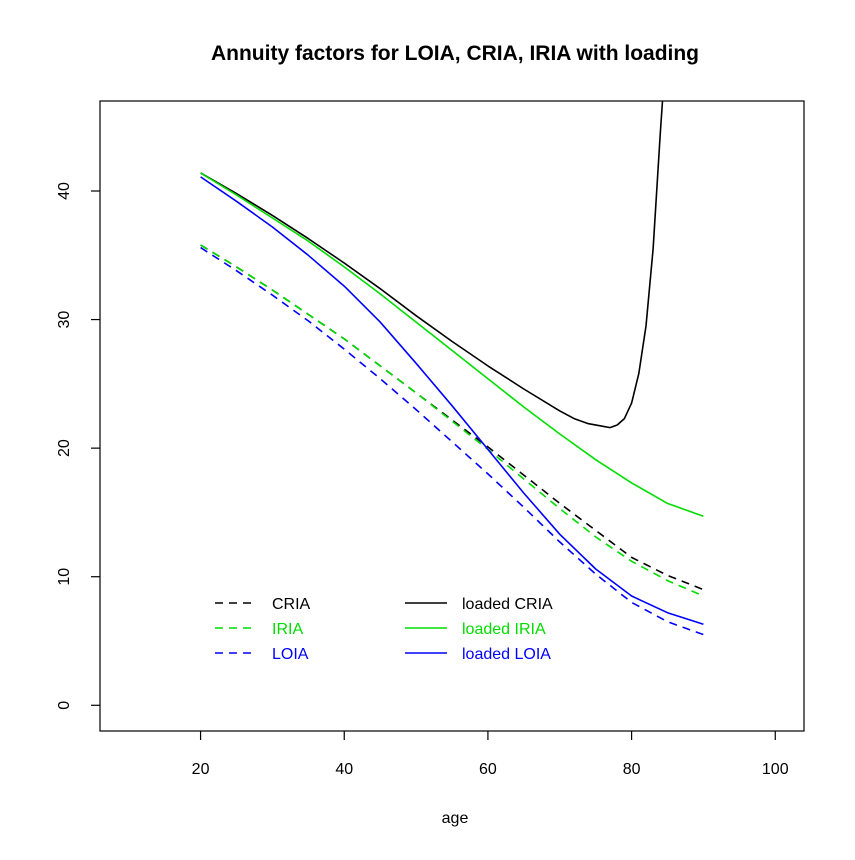  Describe the element at coordinates (291, 604) in the screenshot. I see `legend-label-cria: CRIA` at that location.